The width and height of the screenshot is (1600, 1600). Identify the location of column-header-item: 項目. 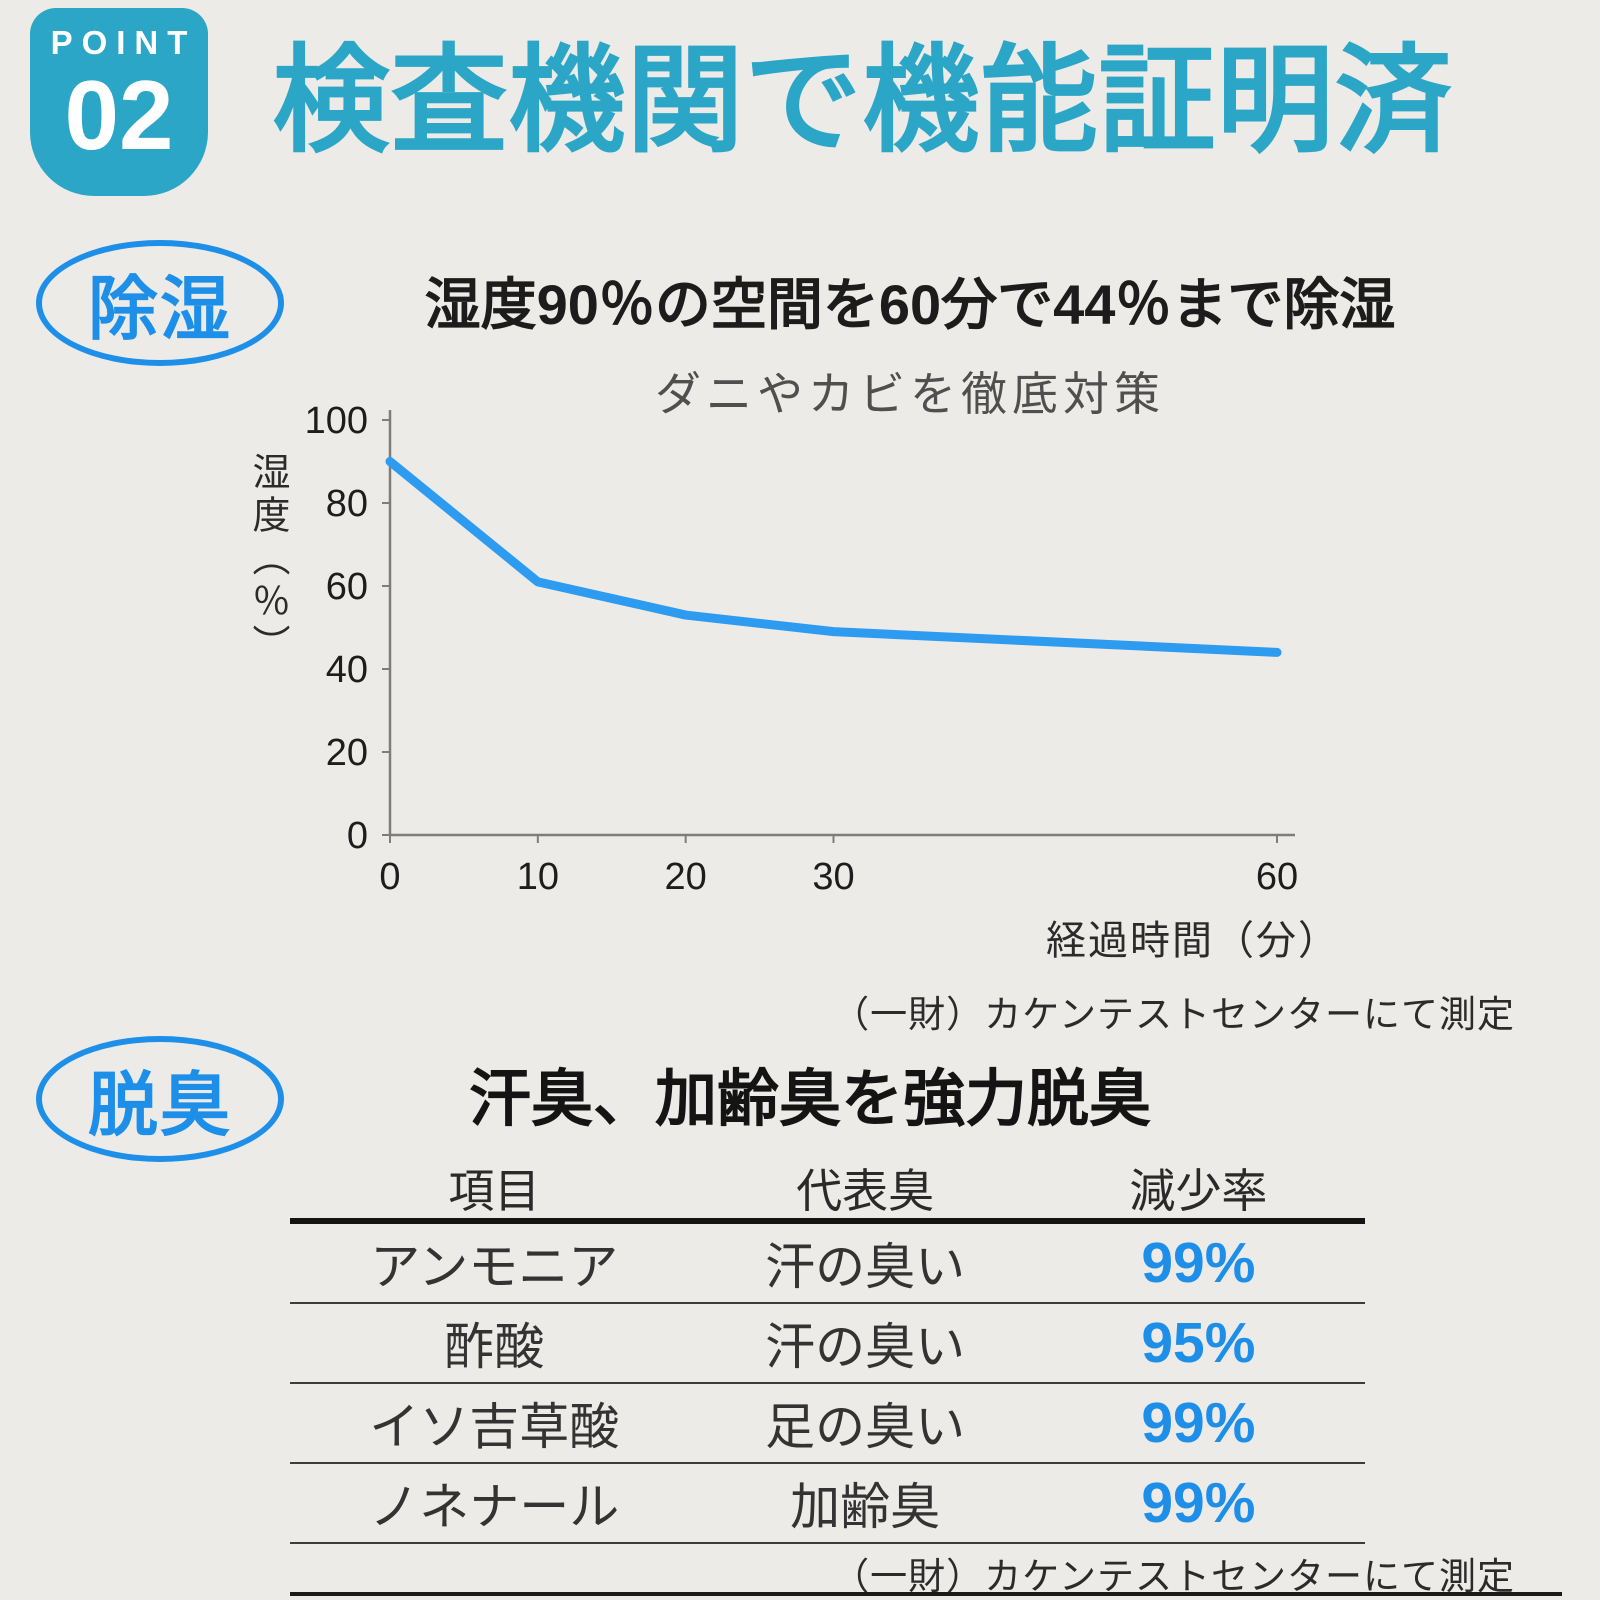
(494, 1191).